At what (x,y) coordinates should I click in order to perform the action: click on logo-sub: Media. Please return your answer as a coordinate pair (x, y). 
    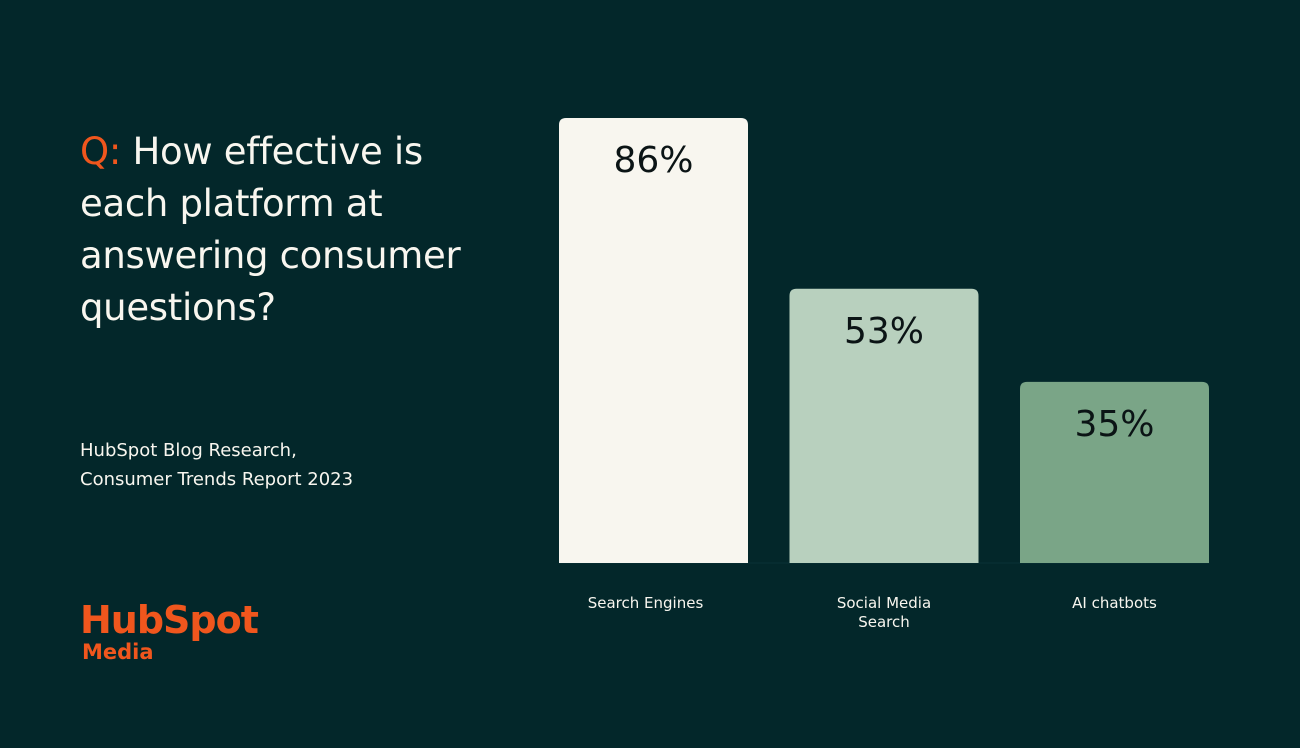
    Looking at the image, I should click on (118, 652).